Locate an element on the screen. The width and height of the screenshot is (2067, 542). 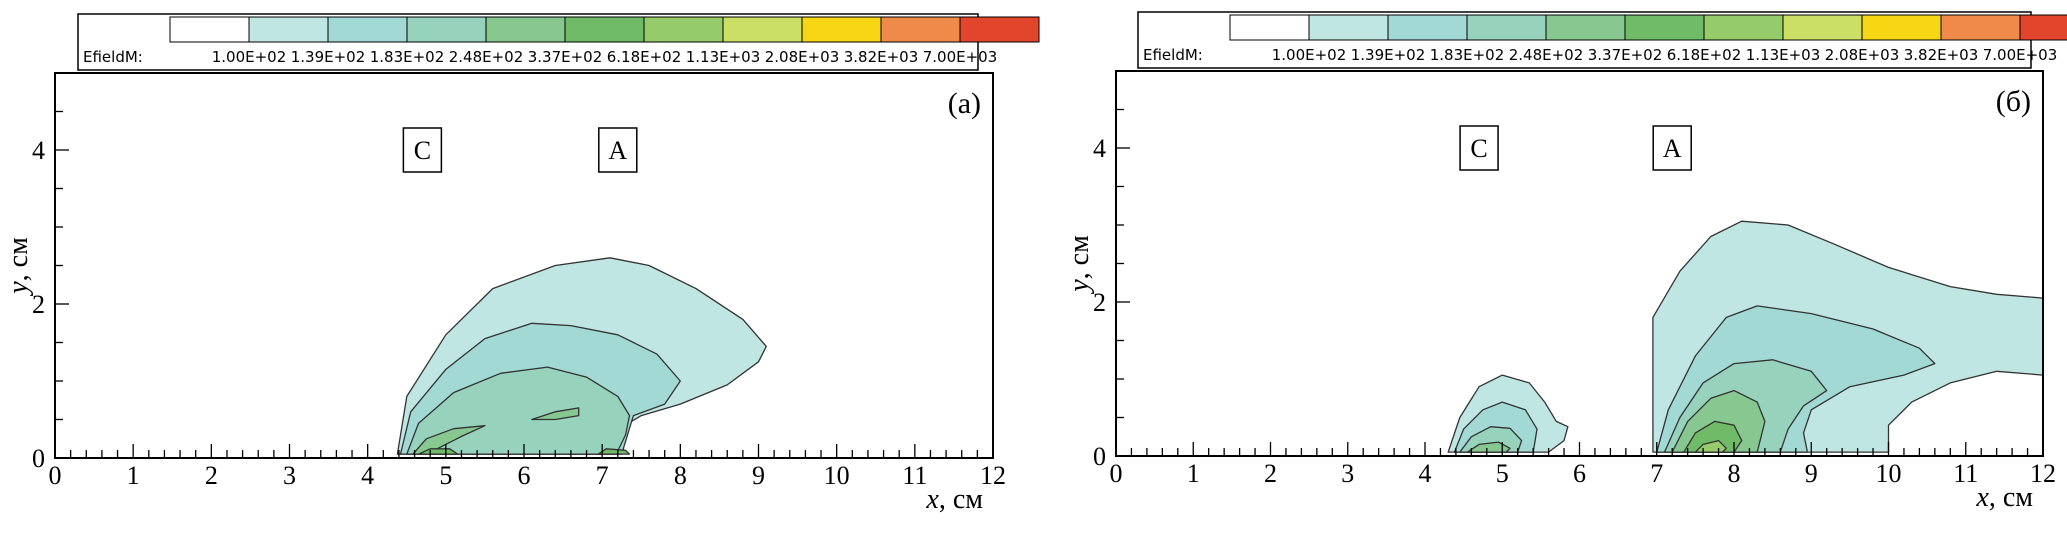
x-tick-label: 2 is located at coordinates (1270, 473).